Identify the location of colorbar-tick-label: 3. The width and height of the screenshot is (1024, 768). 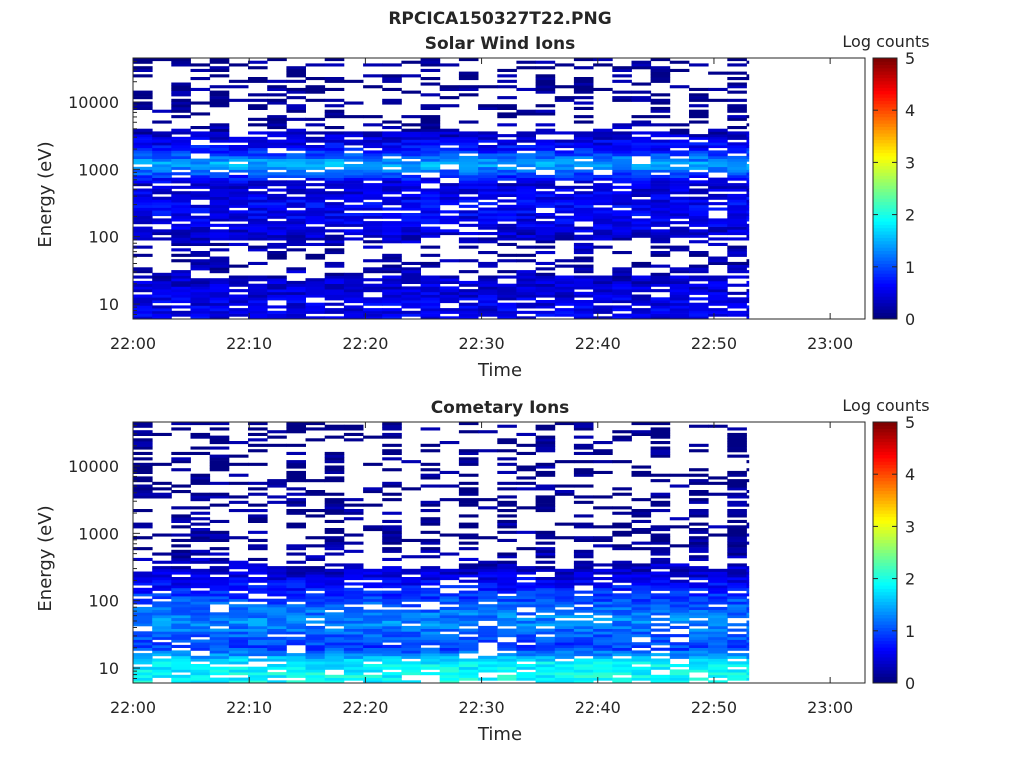
(910, 526).